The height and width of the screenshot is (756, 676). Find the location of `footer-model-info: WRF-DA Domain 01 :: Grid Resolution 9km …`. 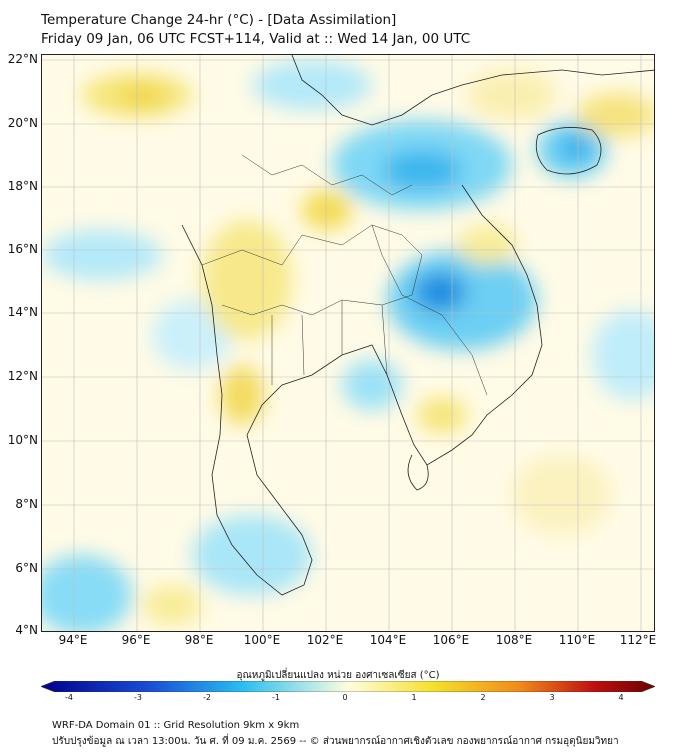

footer-model-info: WRF-DA Domain 01 :: Grid Resolution 9km … is located at coordinates (176, 725).